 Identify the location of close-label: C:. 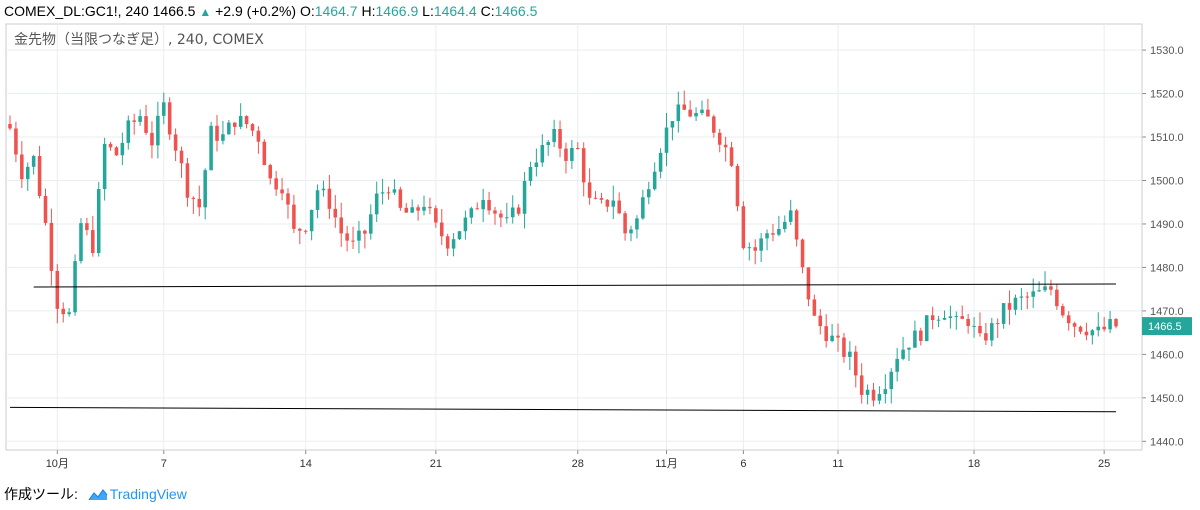
(487, 11).